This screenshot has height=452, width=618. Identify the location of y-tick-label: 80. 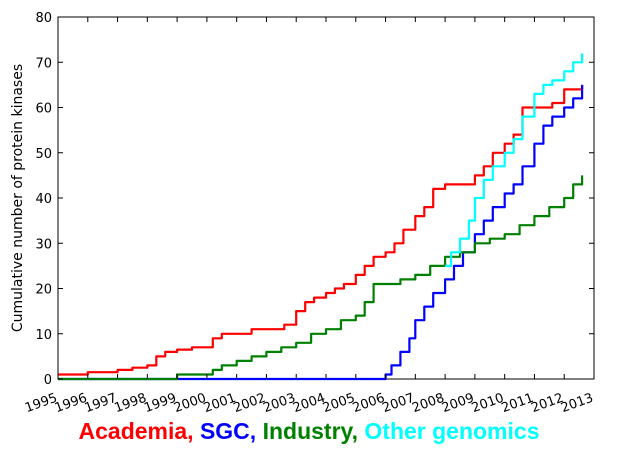
(43, 18).